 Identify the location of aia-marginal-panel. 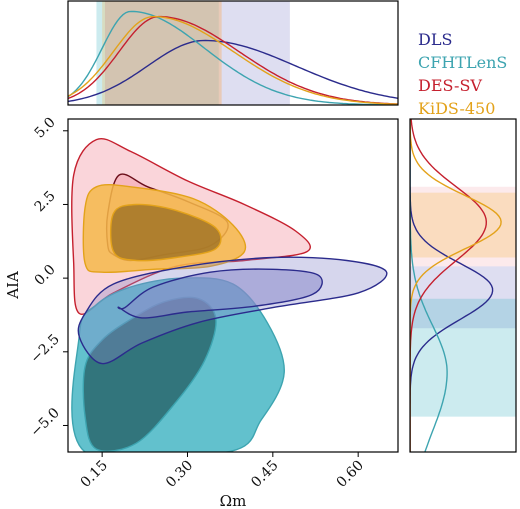
(463, 285).